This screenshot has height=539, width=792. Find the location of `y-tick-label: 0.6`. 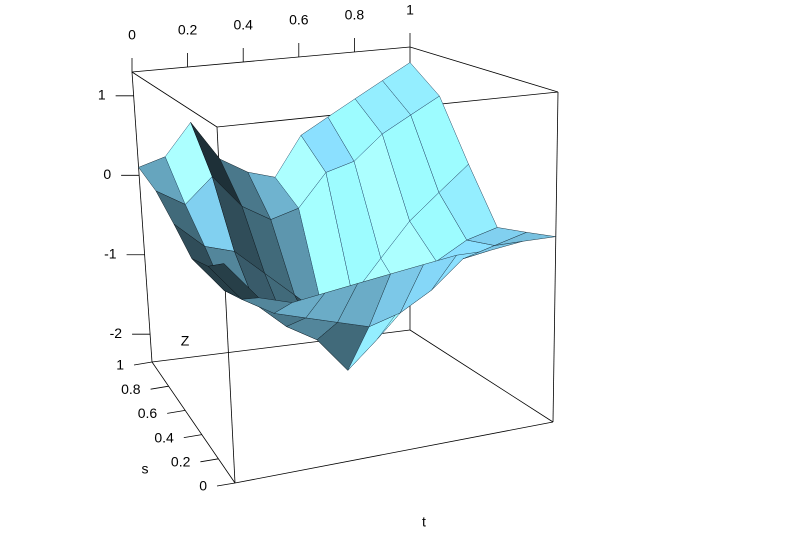

y-tick-label: 0.6 is located at coordinates (148, 413).